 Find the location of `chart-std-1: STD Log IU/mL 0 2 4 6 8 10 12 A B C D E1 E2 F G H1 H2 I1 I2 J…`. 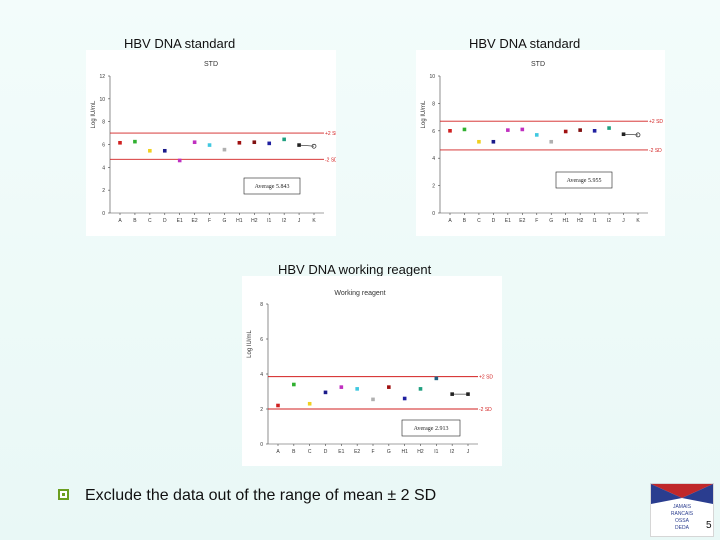

chart-std-1: STD Log IU/mL 0 2 4 6 8 10 12 A B C D E1 E2 F G H1 H2 I1 I2 J… is located at coordinates (211, 143).